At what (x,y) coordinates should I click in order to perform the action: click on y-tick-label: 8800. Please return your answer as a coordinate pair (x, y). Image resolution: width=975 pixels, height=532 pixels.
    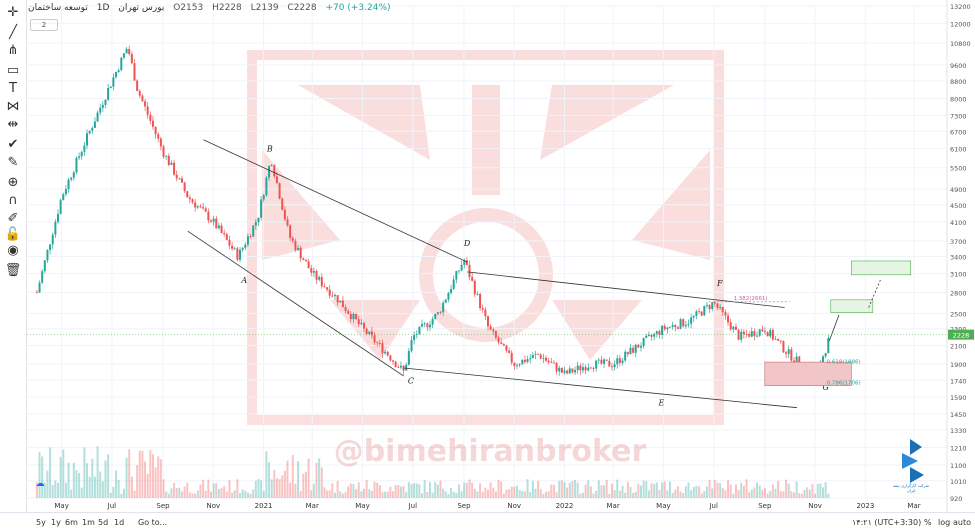
    Looking at the image, I should click on (958, 82).